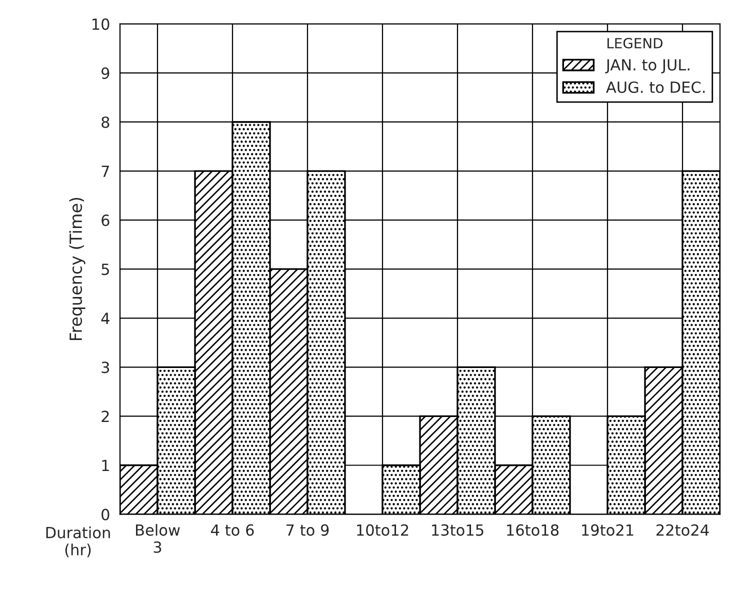 The height and width of the screenshot is (598, 750). I want to click on y-axis-title: Frequency (Time), so click(77, 269).